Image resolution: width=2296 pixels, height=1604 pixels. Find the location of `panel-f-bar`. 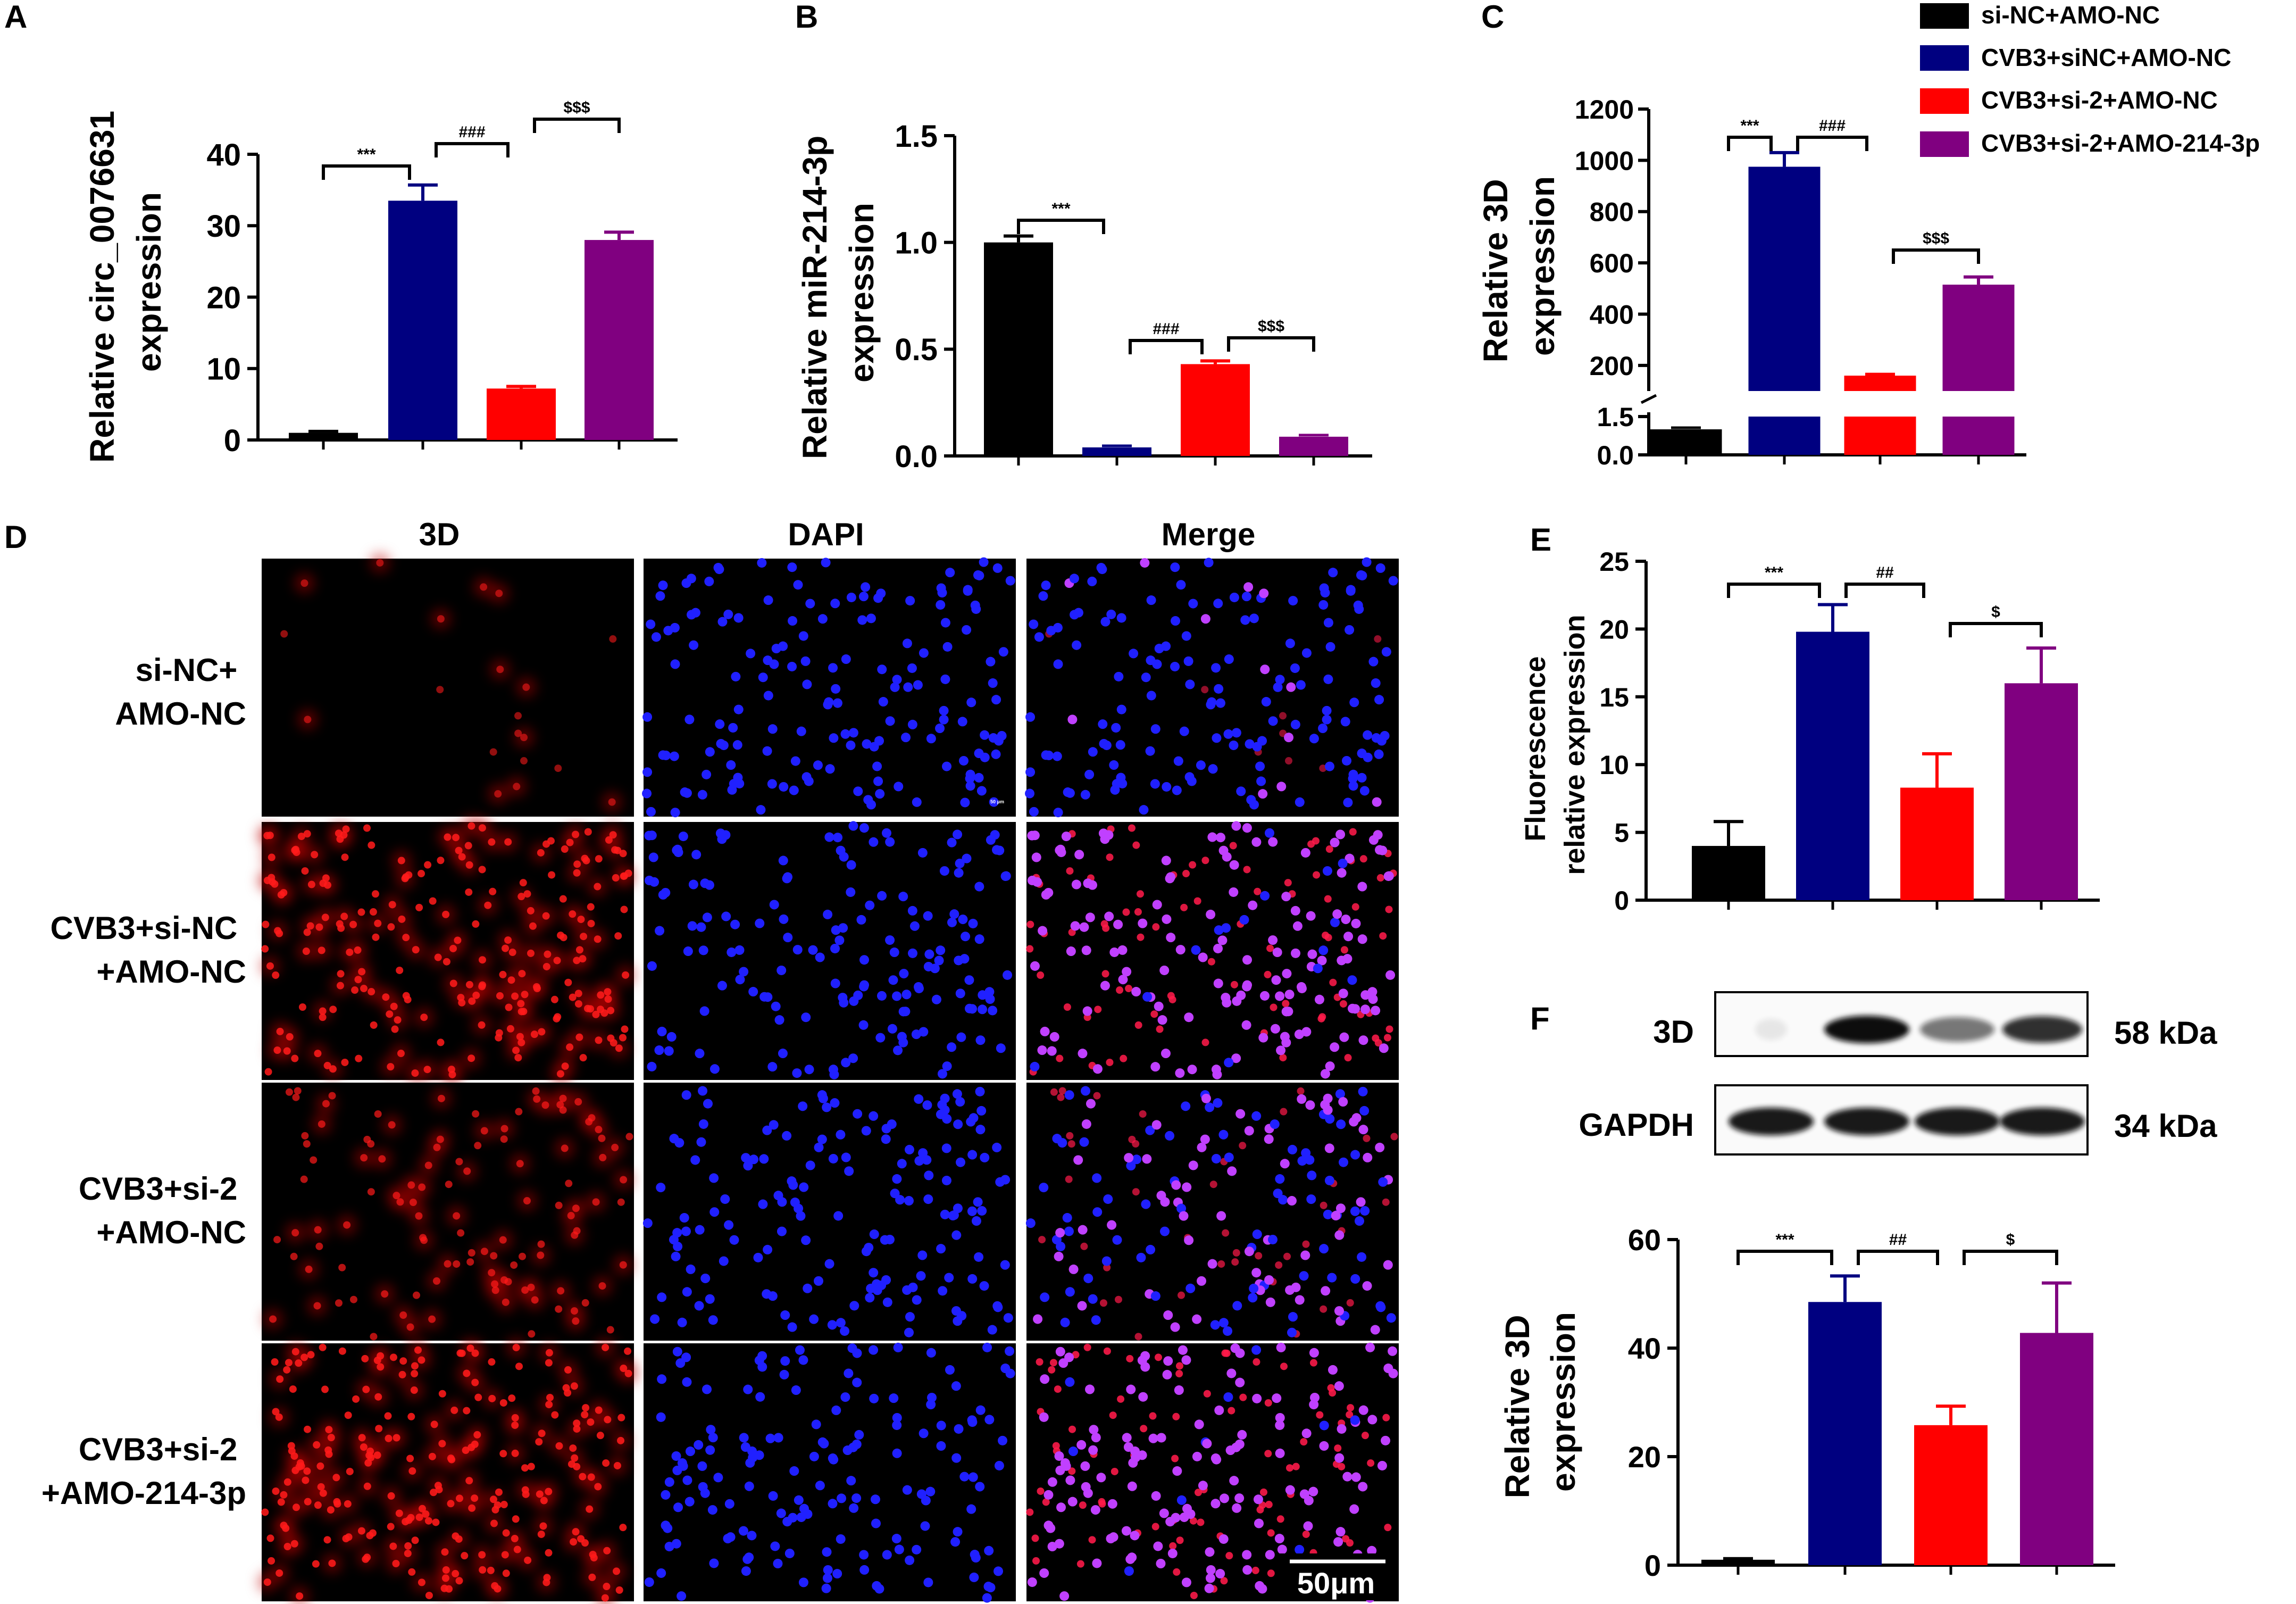

panel-f-bar is located at coordinates (2056, 1449).